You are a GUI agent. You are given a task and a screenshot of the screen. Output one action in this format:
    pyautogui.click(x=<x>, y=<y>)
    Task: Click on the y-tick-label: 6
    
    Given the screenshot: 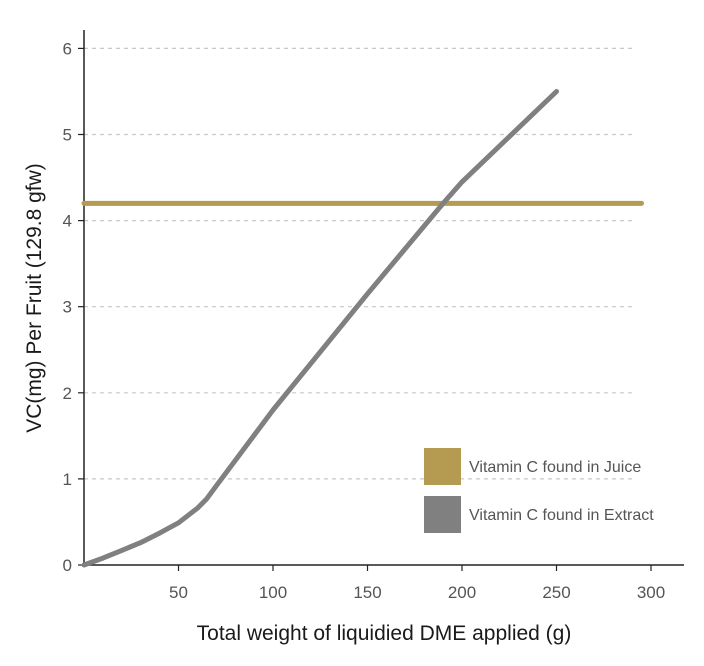 What is the action you would take?
    pyautogui.click(x=67, y=48)
    